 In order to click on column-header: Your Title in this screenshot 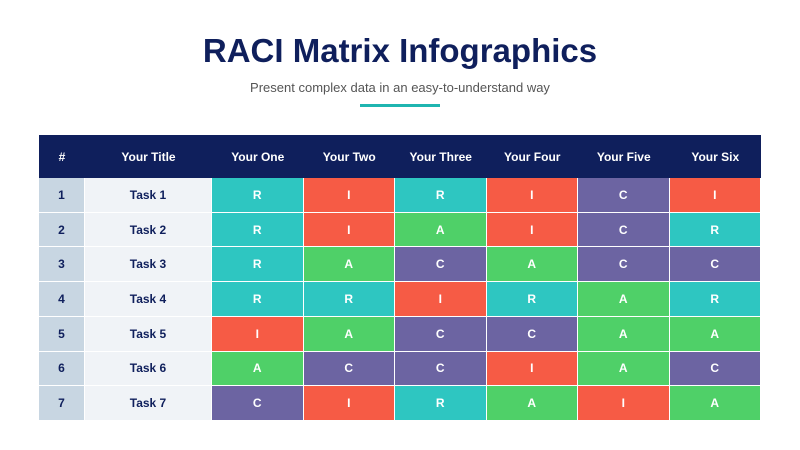, I will do `click(148, 156)`.